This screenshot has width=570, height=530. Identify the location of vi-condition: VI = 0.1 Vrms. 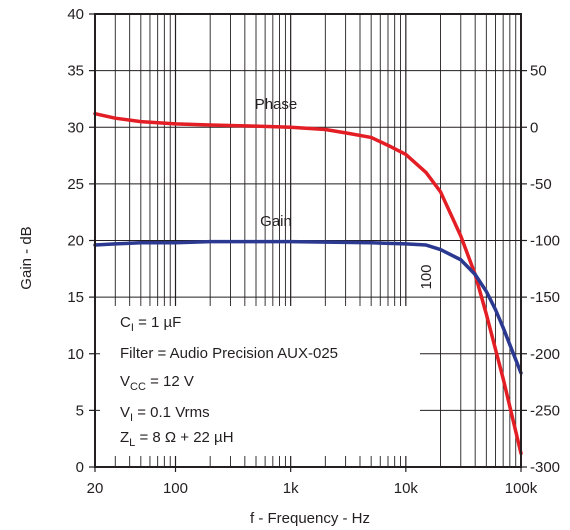
(165, 414).